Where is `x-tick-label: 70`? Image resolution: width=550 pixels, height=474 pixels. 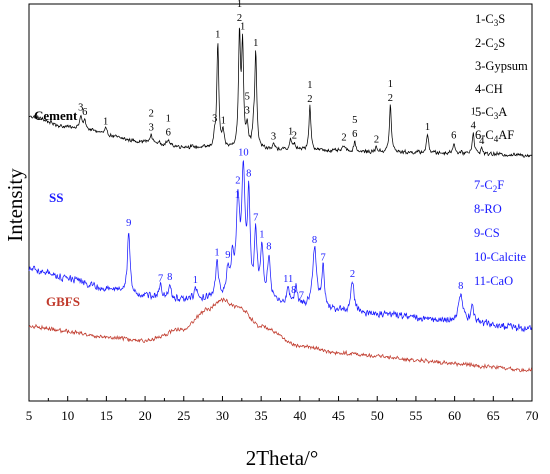
x-tick-label: 70 is located at coordinates (532, 415).